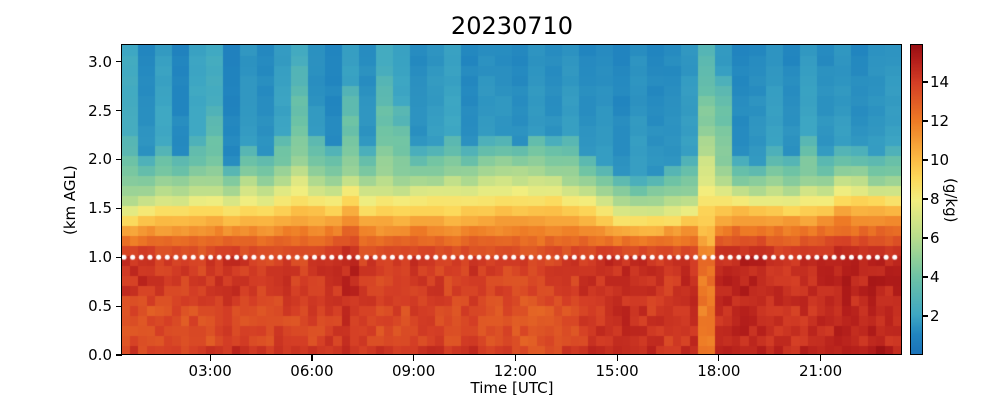 This screenshot has height=400, width=1000. I want to click on y-tick-label: 1.0, so click(100, 257).